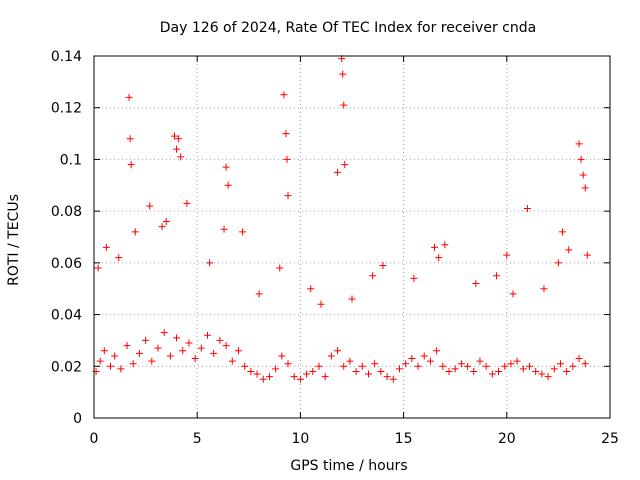 The image size is (640, 480). Describe the element at coordinates (404, 439) in the screenshot. I see `x-tick-label: 15` at that location.